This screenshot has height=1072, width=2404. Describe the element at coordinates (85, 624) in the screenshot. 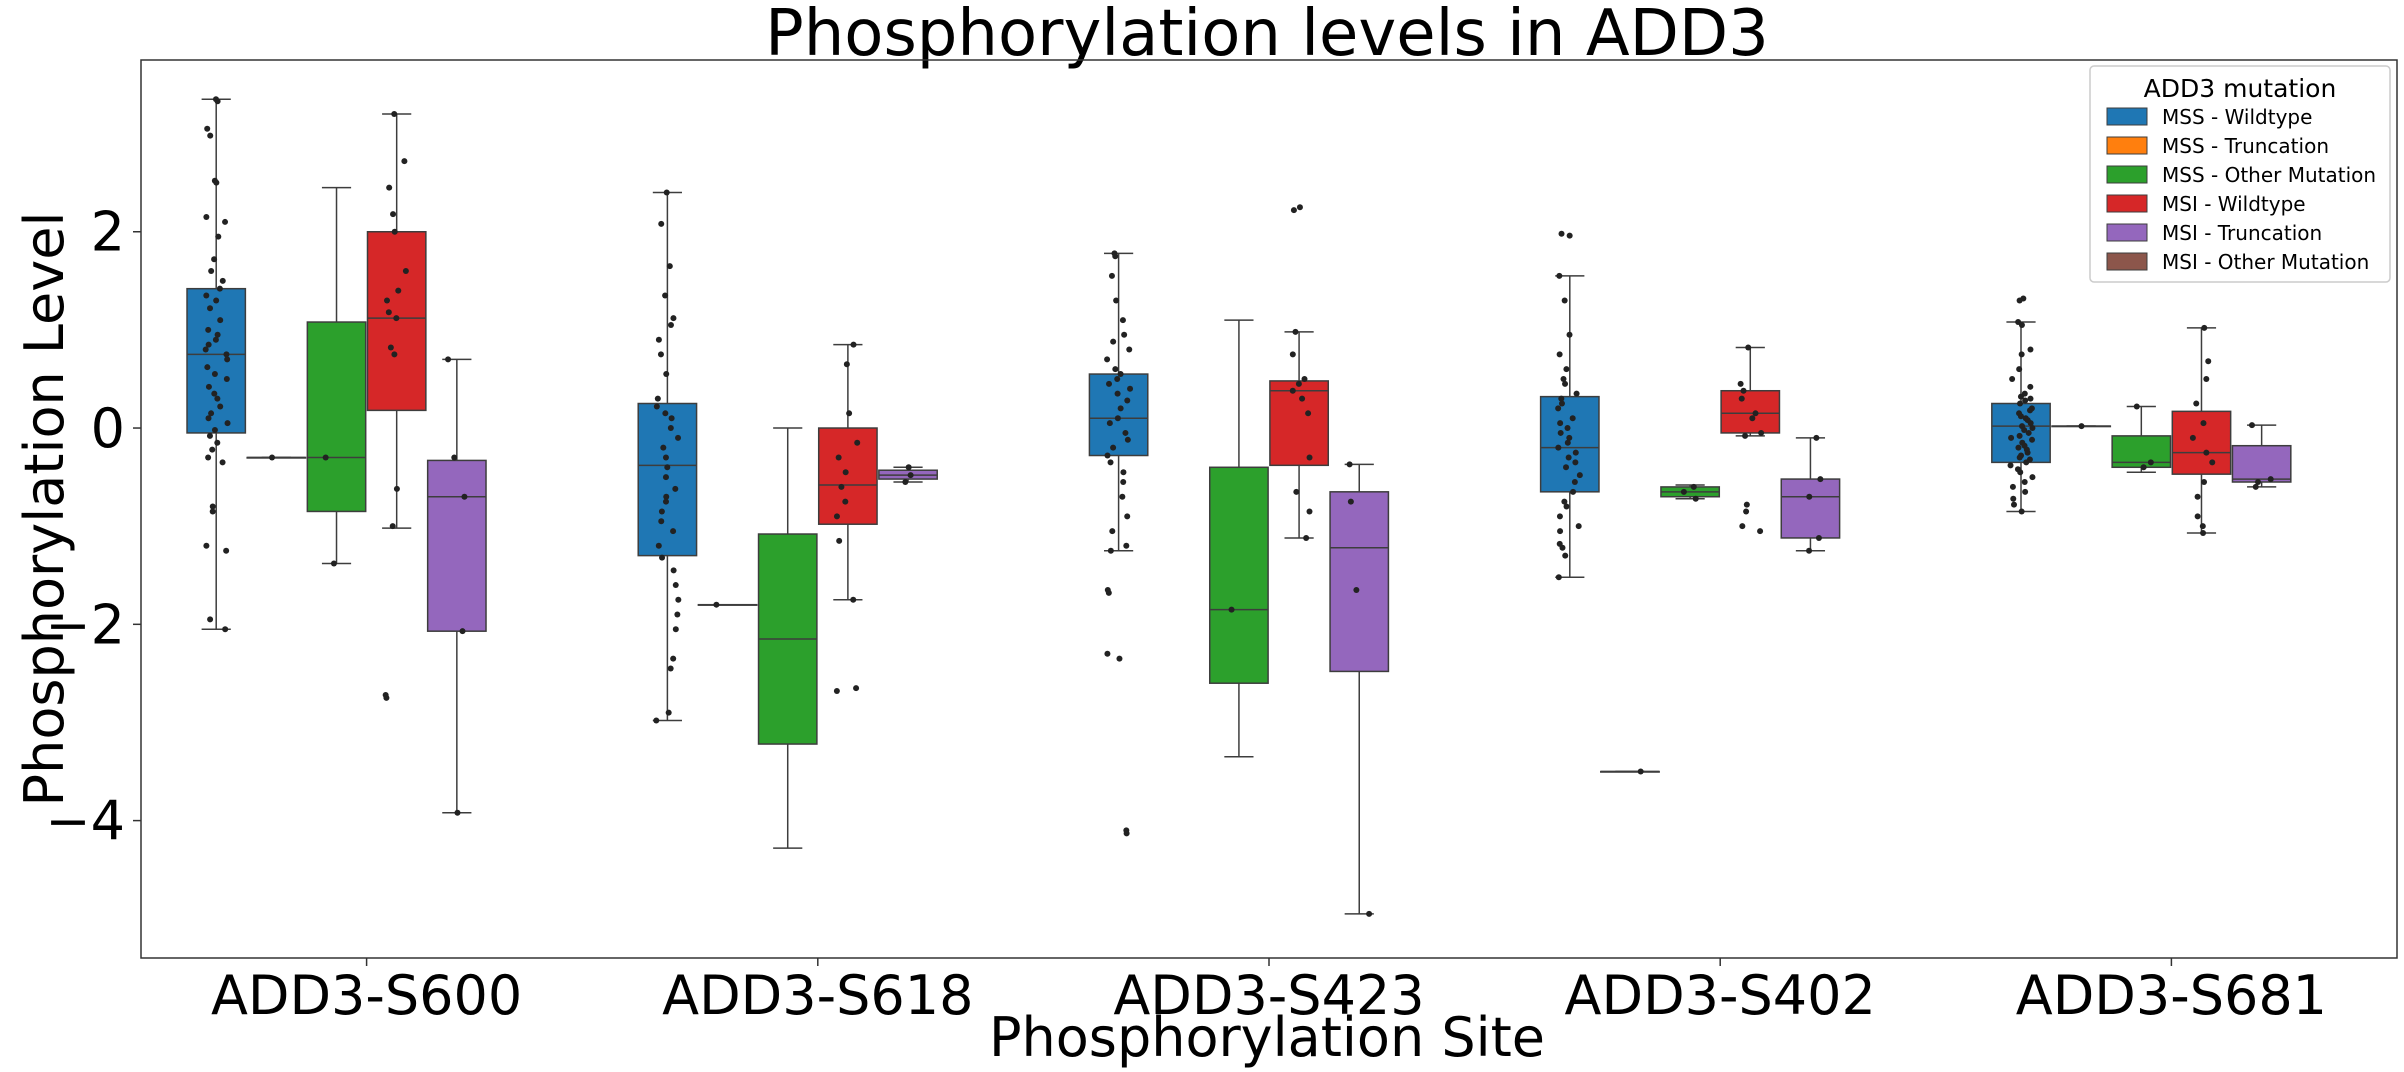

I see `y-tick-label: −2` at that location.